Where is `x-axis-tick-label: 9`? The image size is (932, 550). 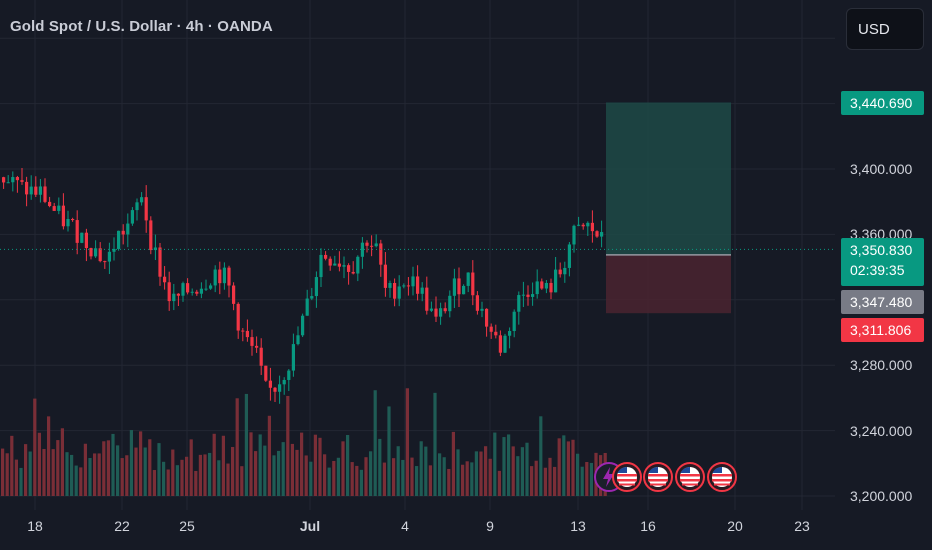 x-axis-tick-label: 9 is located at coordinates (490, 526).